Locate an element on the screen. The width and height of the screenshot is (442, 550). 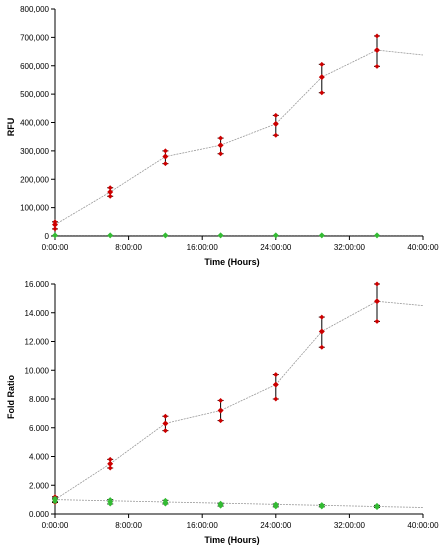
y-tick-label: 16.000 is located at coordinates (37, 284).